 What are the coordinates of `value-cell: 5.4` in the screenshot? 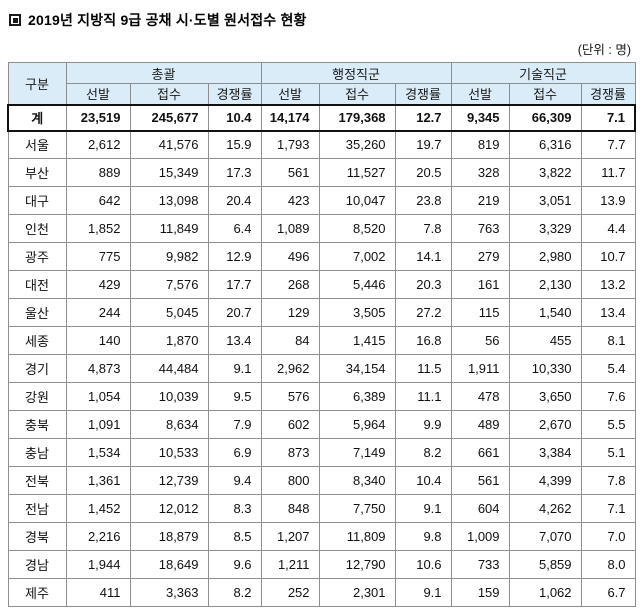 It's located at (608, 368).